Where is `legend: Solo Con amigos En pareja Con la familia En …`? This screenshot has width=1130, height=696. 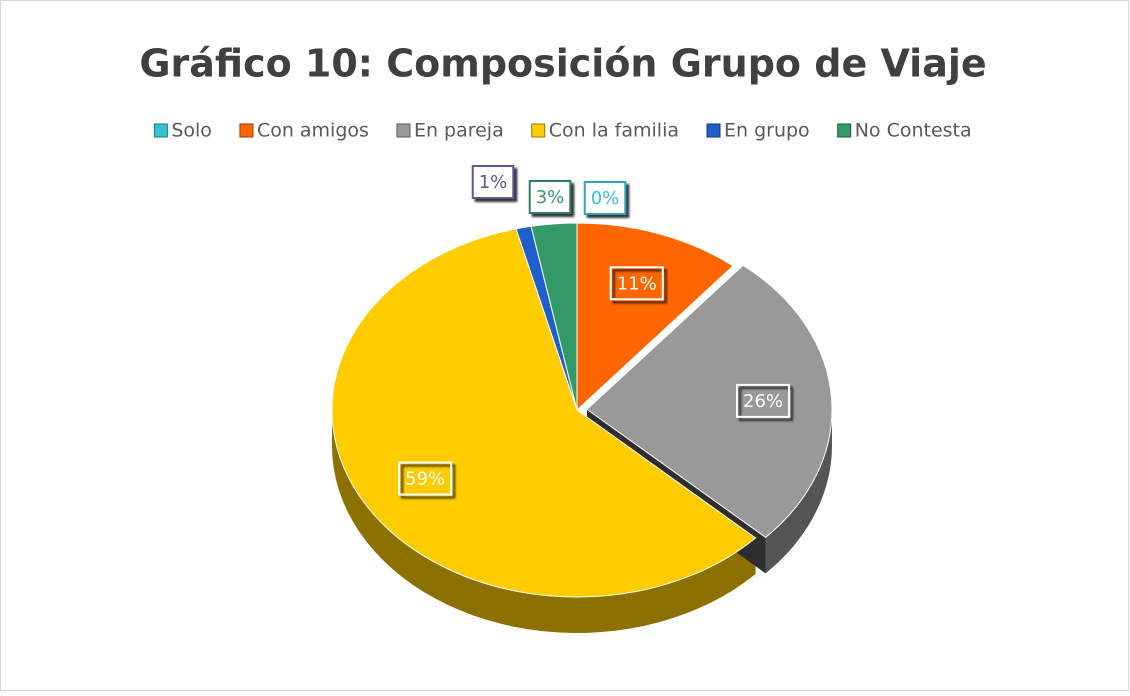
legend: Solo Con amigos En pareja Con la familia En … is located at coordinates (562, 131).